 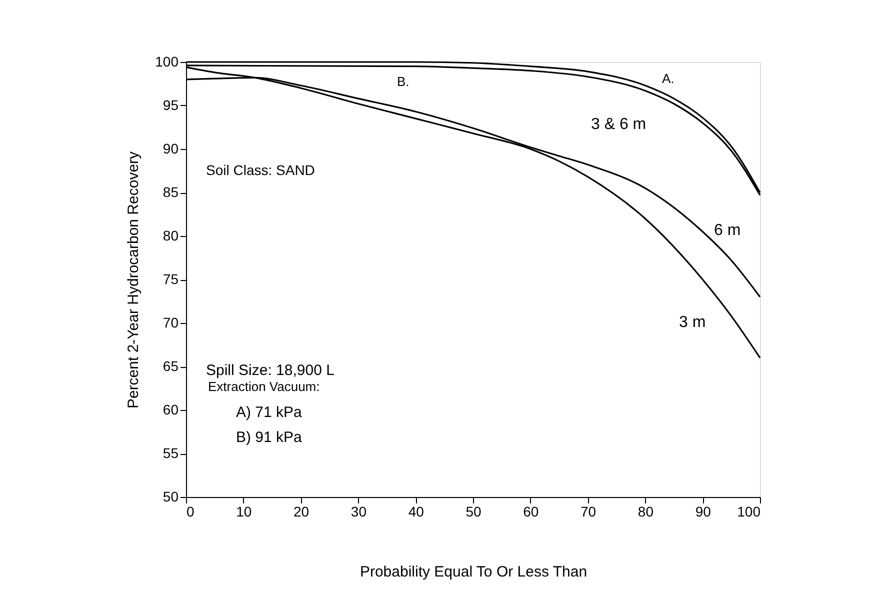 What do you see at coordinates (244, 512) in the screenshot?
I see `x-tick-label: 10` at bounding box center [244, 512].